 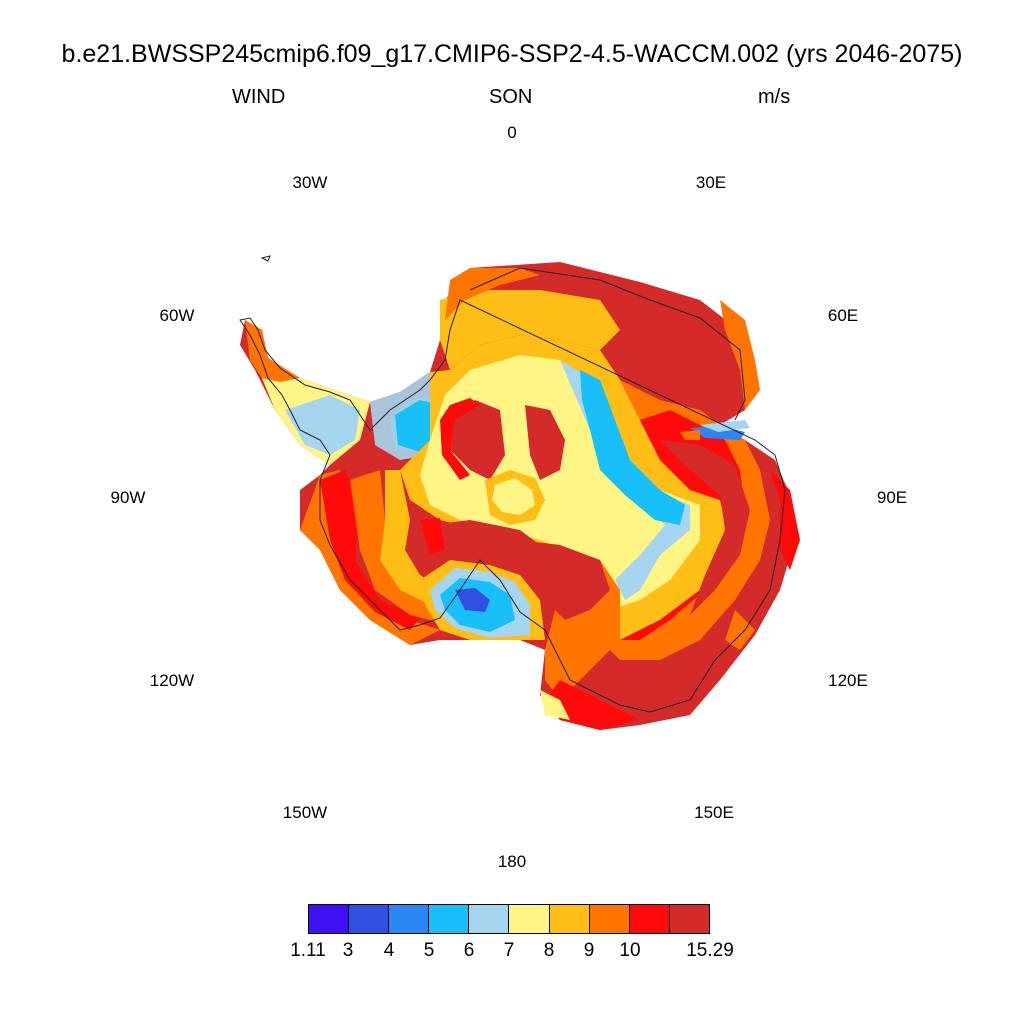 I want to click on lon-label-150e: 150E, so click(x=714, y=812).